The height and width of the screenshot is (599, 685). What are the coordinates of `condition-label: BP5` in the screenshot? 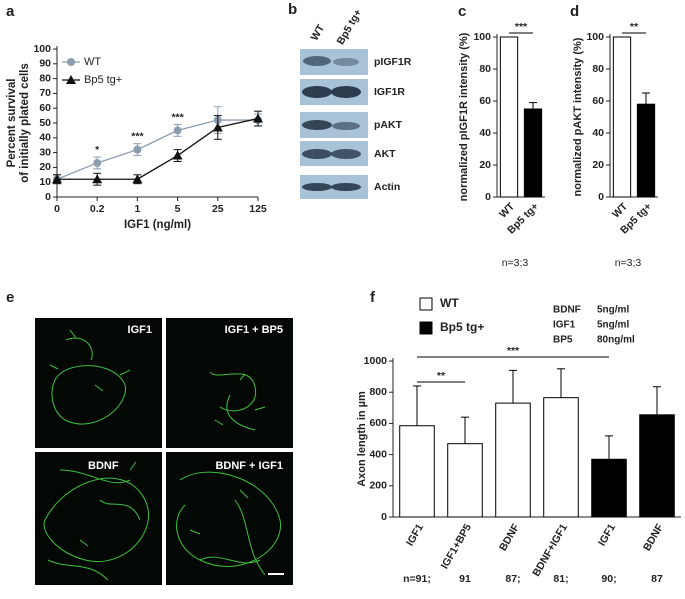 It's located at (563, 340).